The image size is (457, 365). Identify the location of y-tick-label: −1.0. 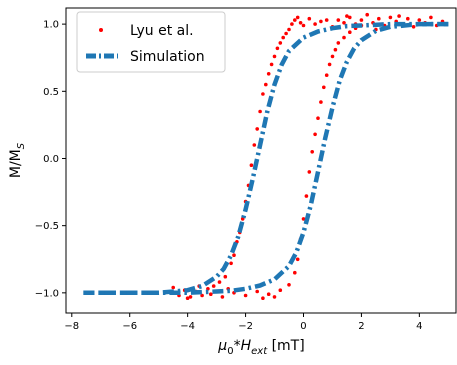
(47, 293).